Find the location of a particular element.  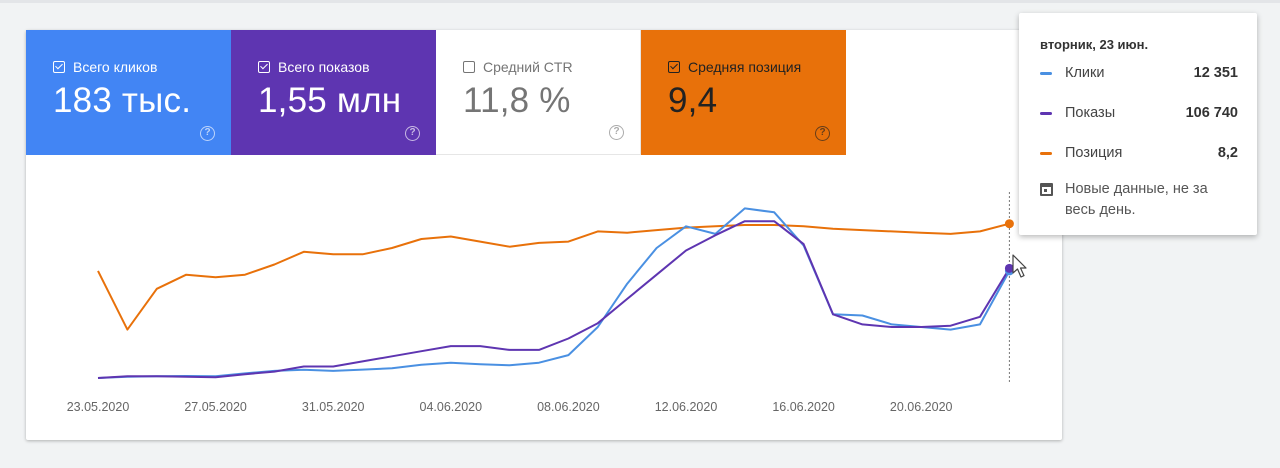

mouse-pointer-icon is located at coordinates (1019, 266).